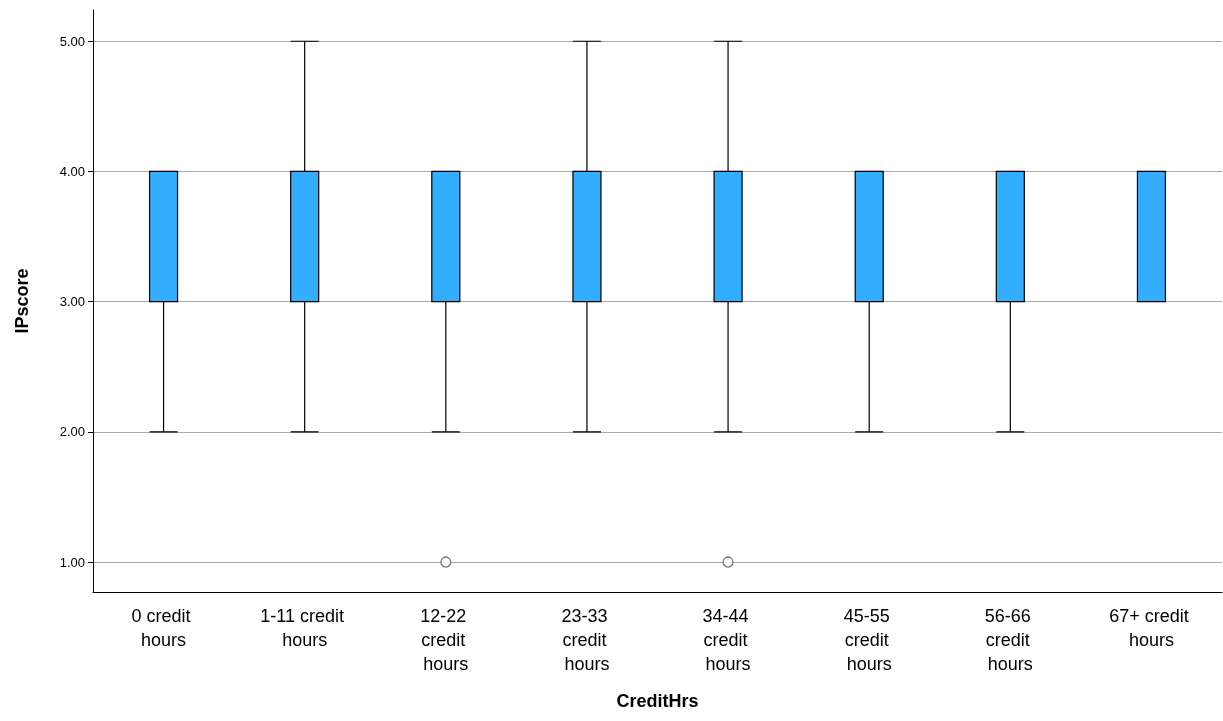 The image size is (1223, 721). Describe the element at coordinates (163, 628) in the screenshot. I see `x-tick-label: 0 credit hours` at that location.